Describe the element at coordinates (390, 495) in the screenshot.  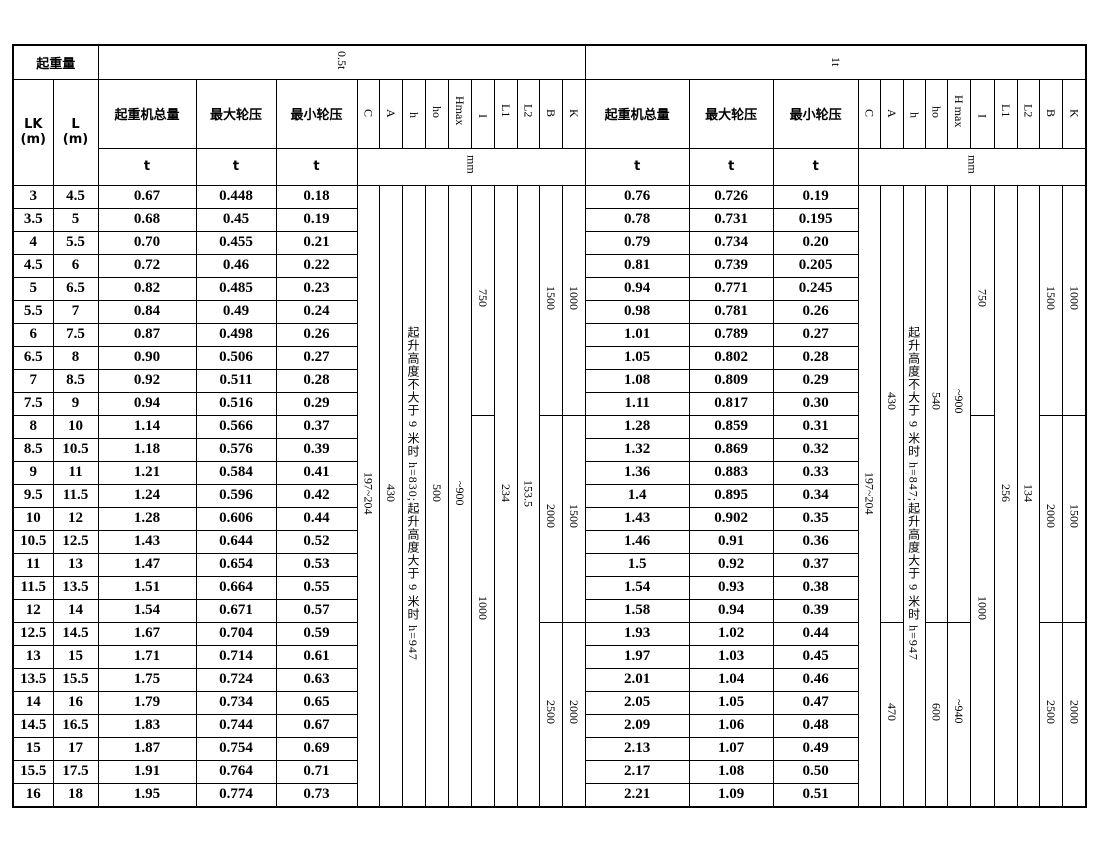
I see `dim-cell: 430` at that location.